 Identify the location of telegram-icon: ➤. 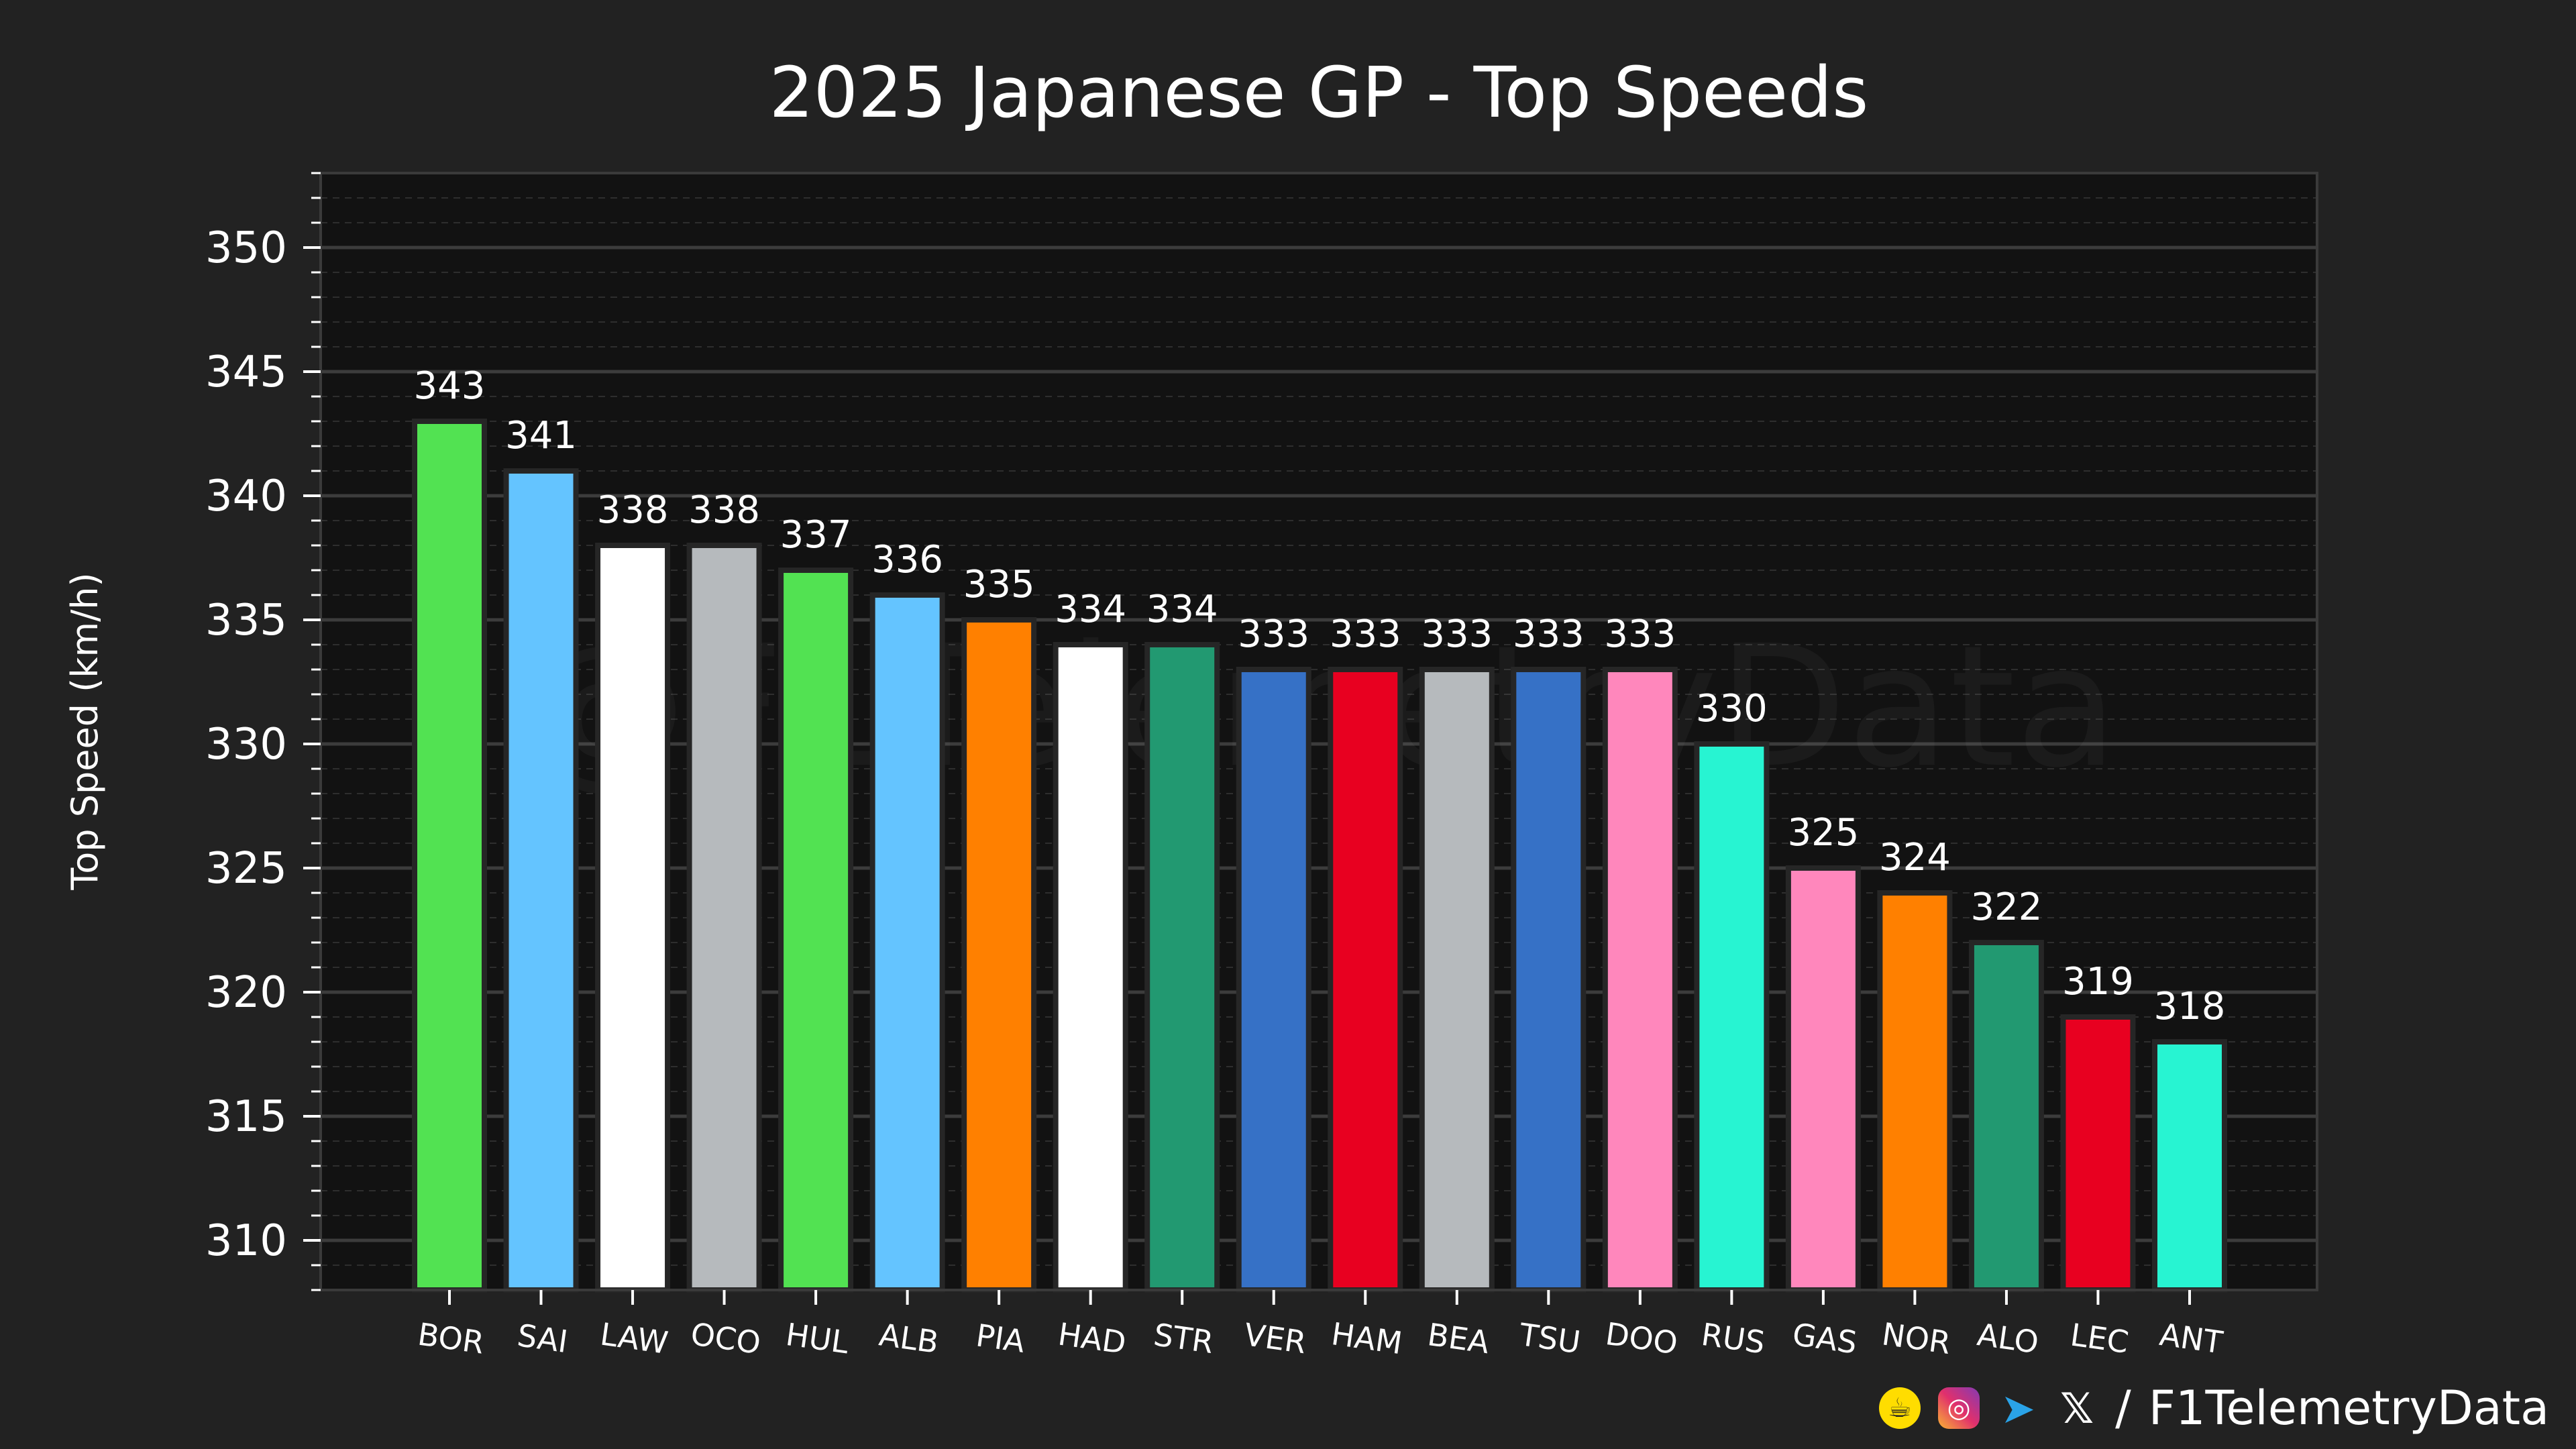
(2018, 1408).